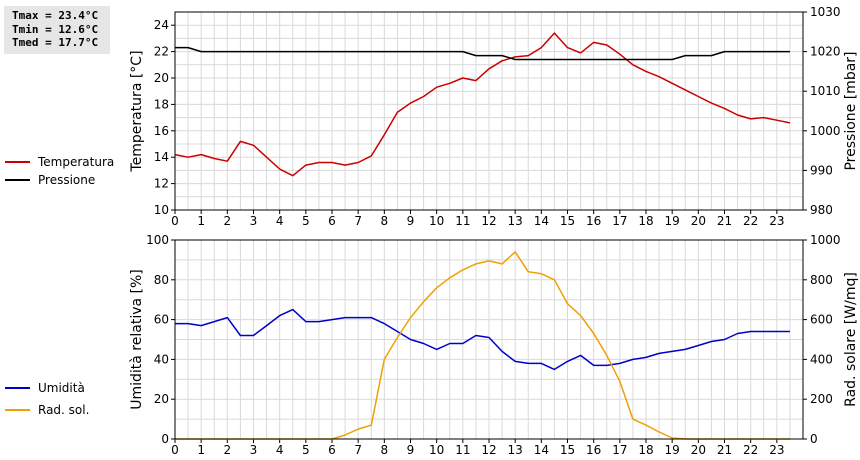 The height and width of the screenshot is (460, 860). Describe the element at coordinates (161, 157) in the screenshot. I see `y-tick-label: 14` at that location.